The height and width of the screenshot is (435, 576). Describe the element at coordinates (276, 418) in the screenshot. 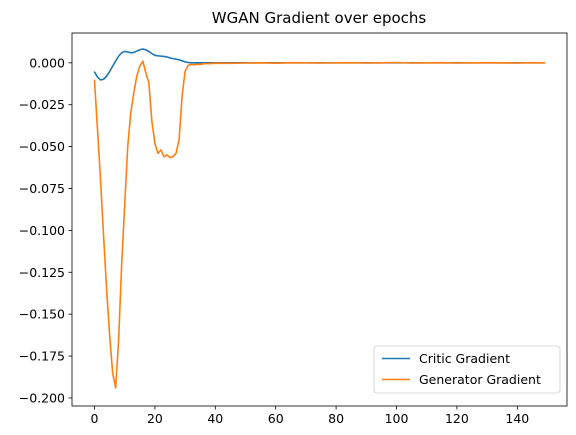

I see `x-tick-label: 60` at that location.